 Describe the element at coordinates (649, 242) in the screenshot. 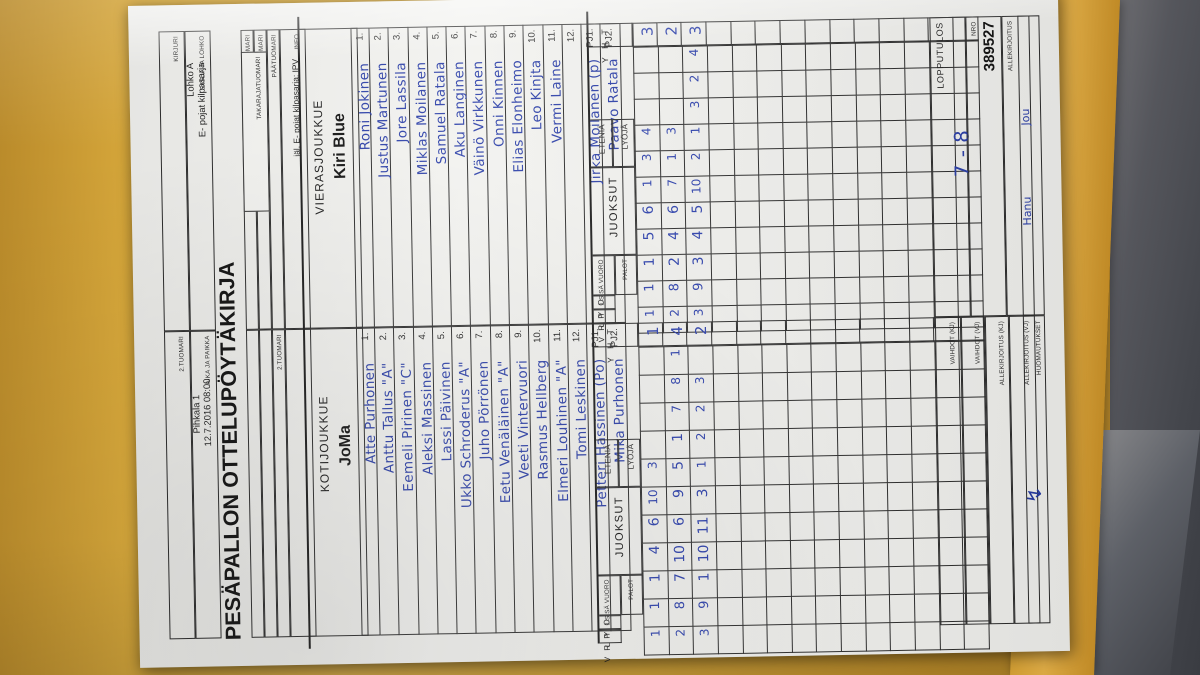

I see `score-cell: 5` at that location.